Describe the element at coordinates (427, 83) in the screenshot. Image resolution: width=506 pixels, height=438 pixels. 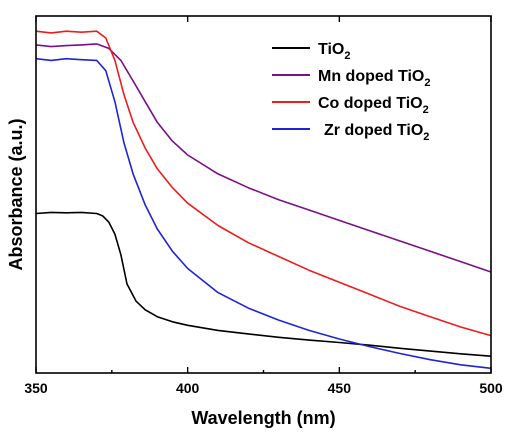
I see `legend-subscript-2: 2` at that location.